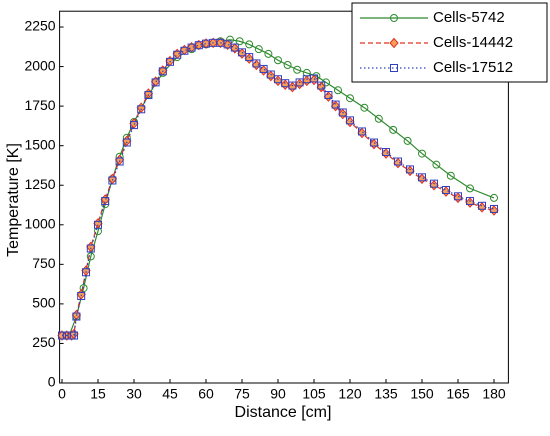 This screenshot has width=550, height=436. What do you see at coordinates (13, 200) in the screenshot?
I see `y-axis-label: Temperature [K]` at bounding box center [13, 200].